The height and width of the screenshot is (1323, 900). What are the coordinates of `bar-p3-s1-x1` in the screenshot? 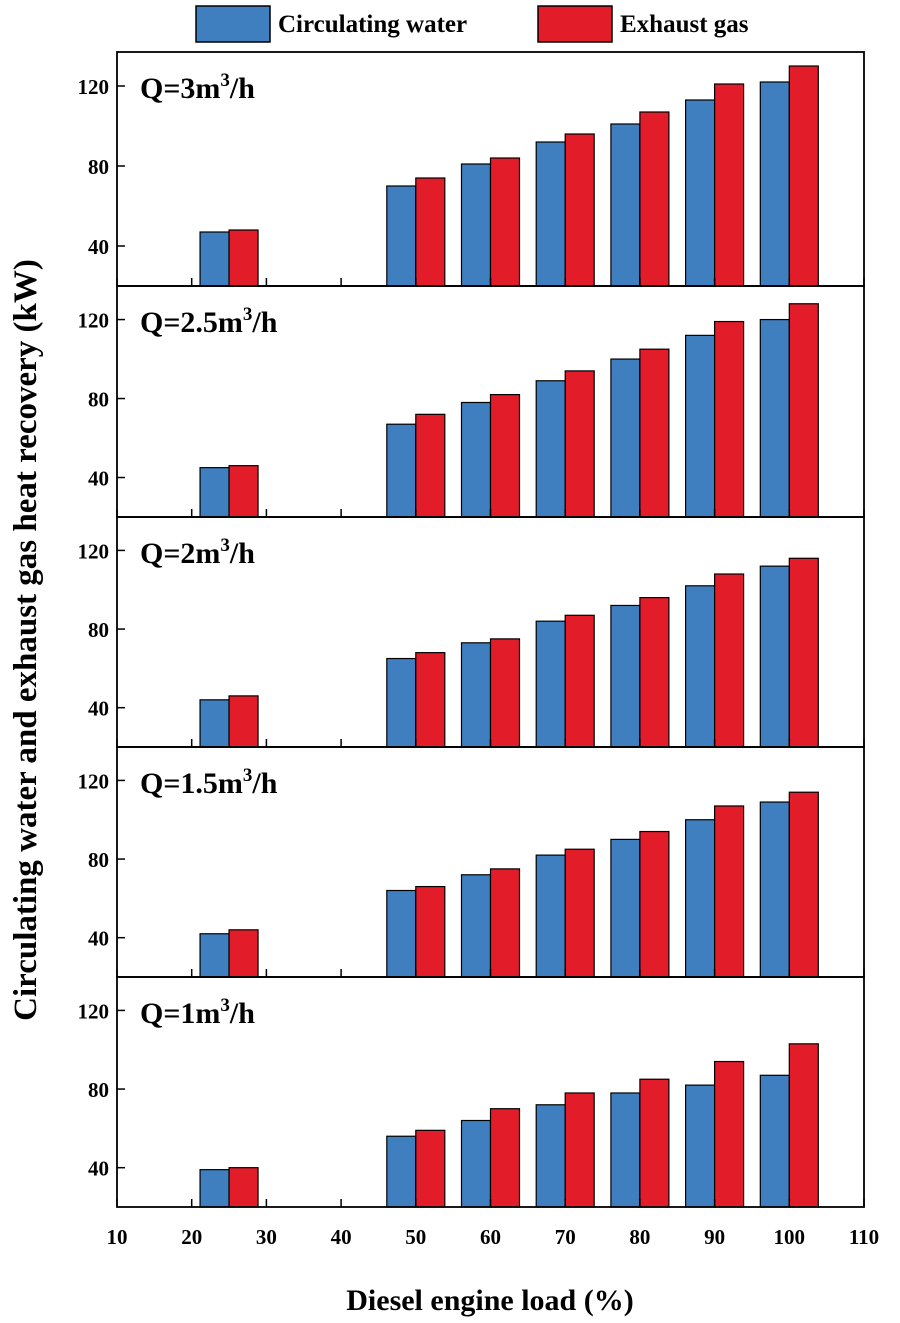 It's located at (430, 931).